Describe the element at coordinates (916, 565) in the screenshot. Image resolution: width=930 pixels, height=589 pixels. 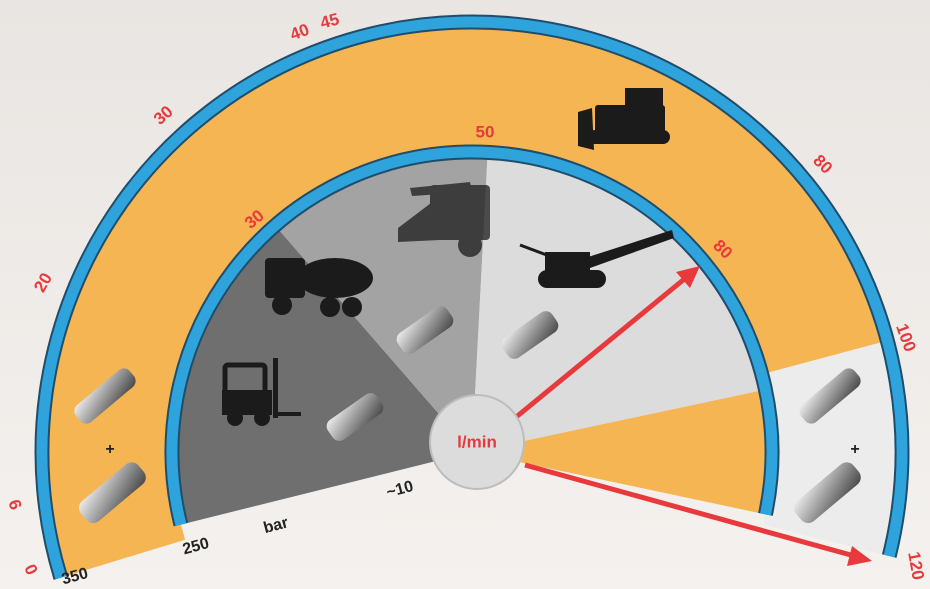
I see `outer-scale-label: 120` at that location.